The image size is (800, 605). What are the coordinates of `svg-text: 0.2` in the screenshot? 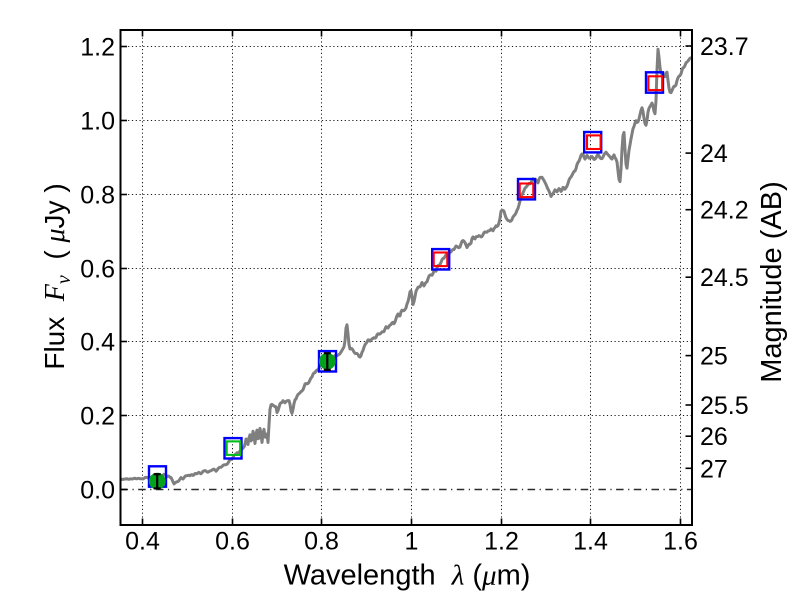 It's located at (97, 417).